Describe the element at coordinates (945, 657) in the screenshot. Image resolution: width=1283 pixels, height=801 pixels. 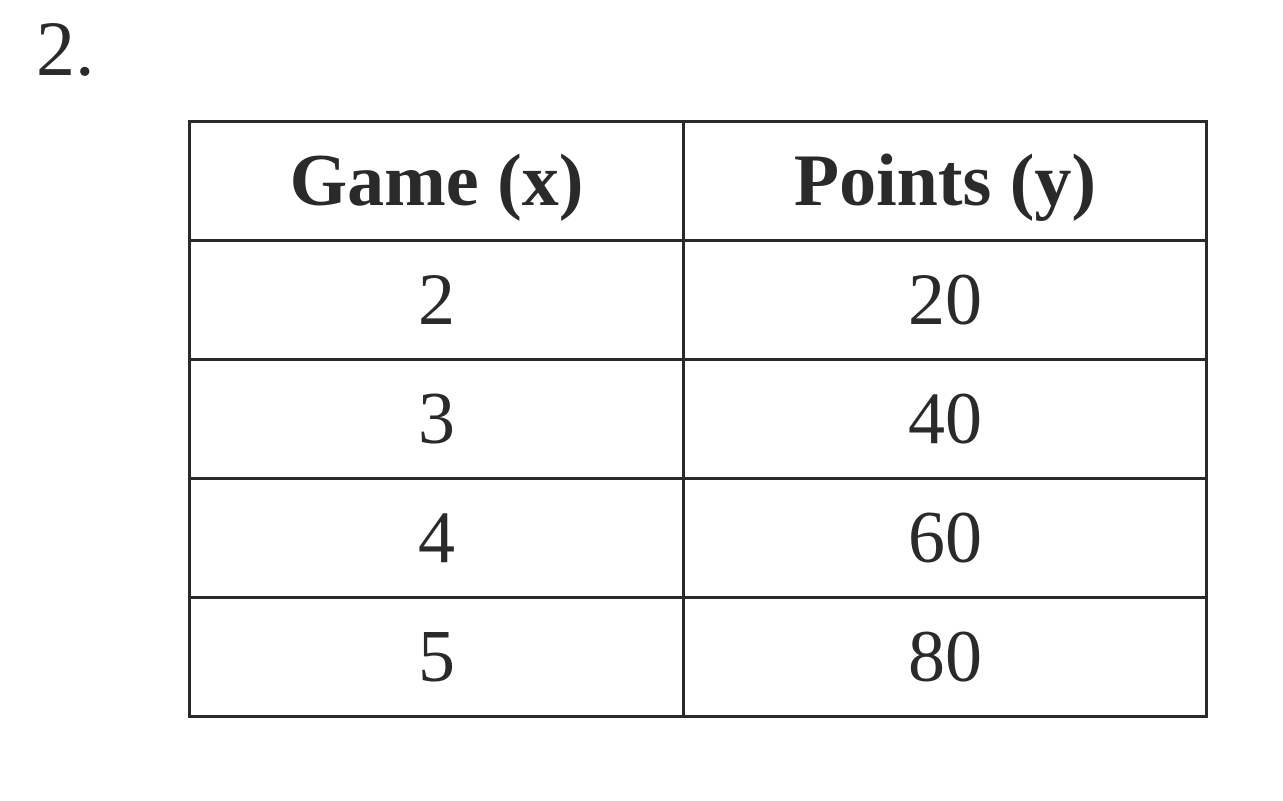
I see `cell-points: 80` at that location.